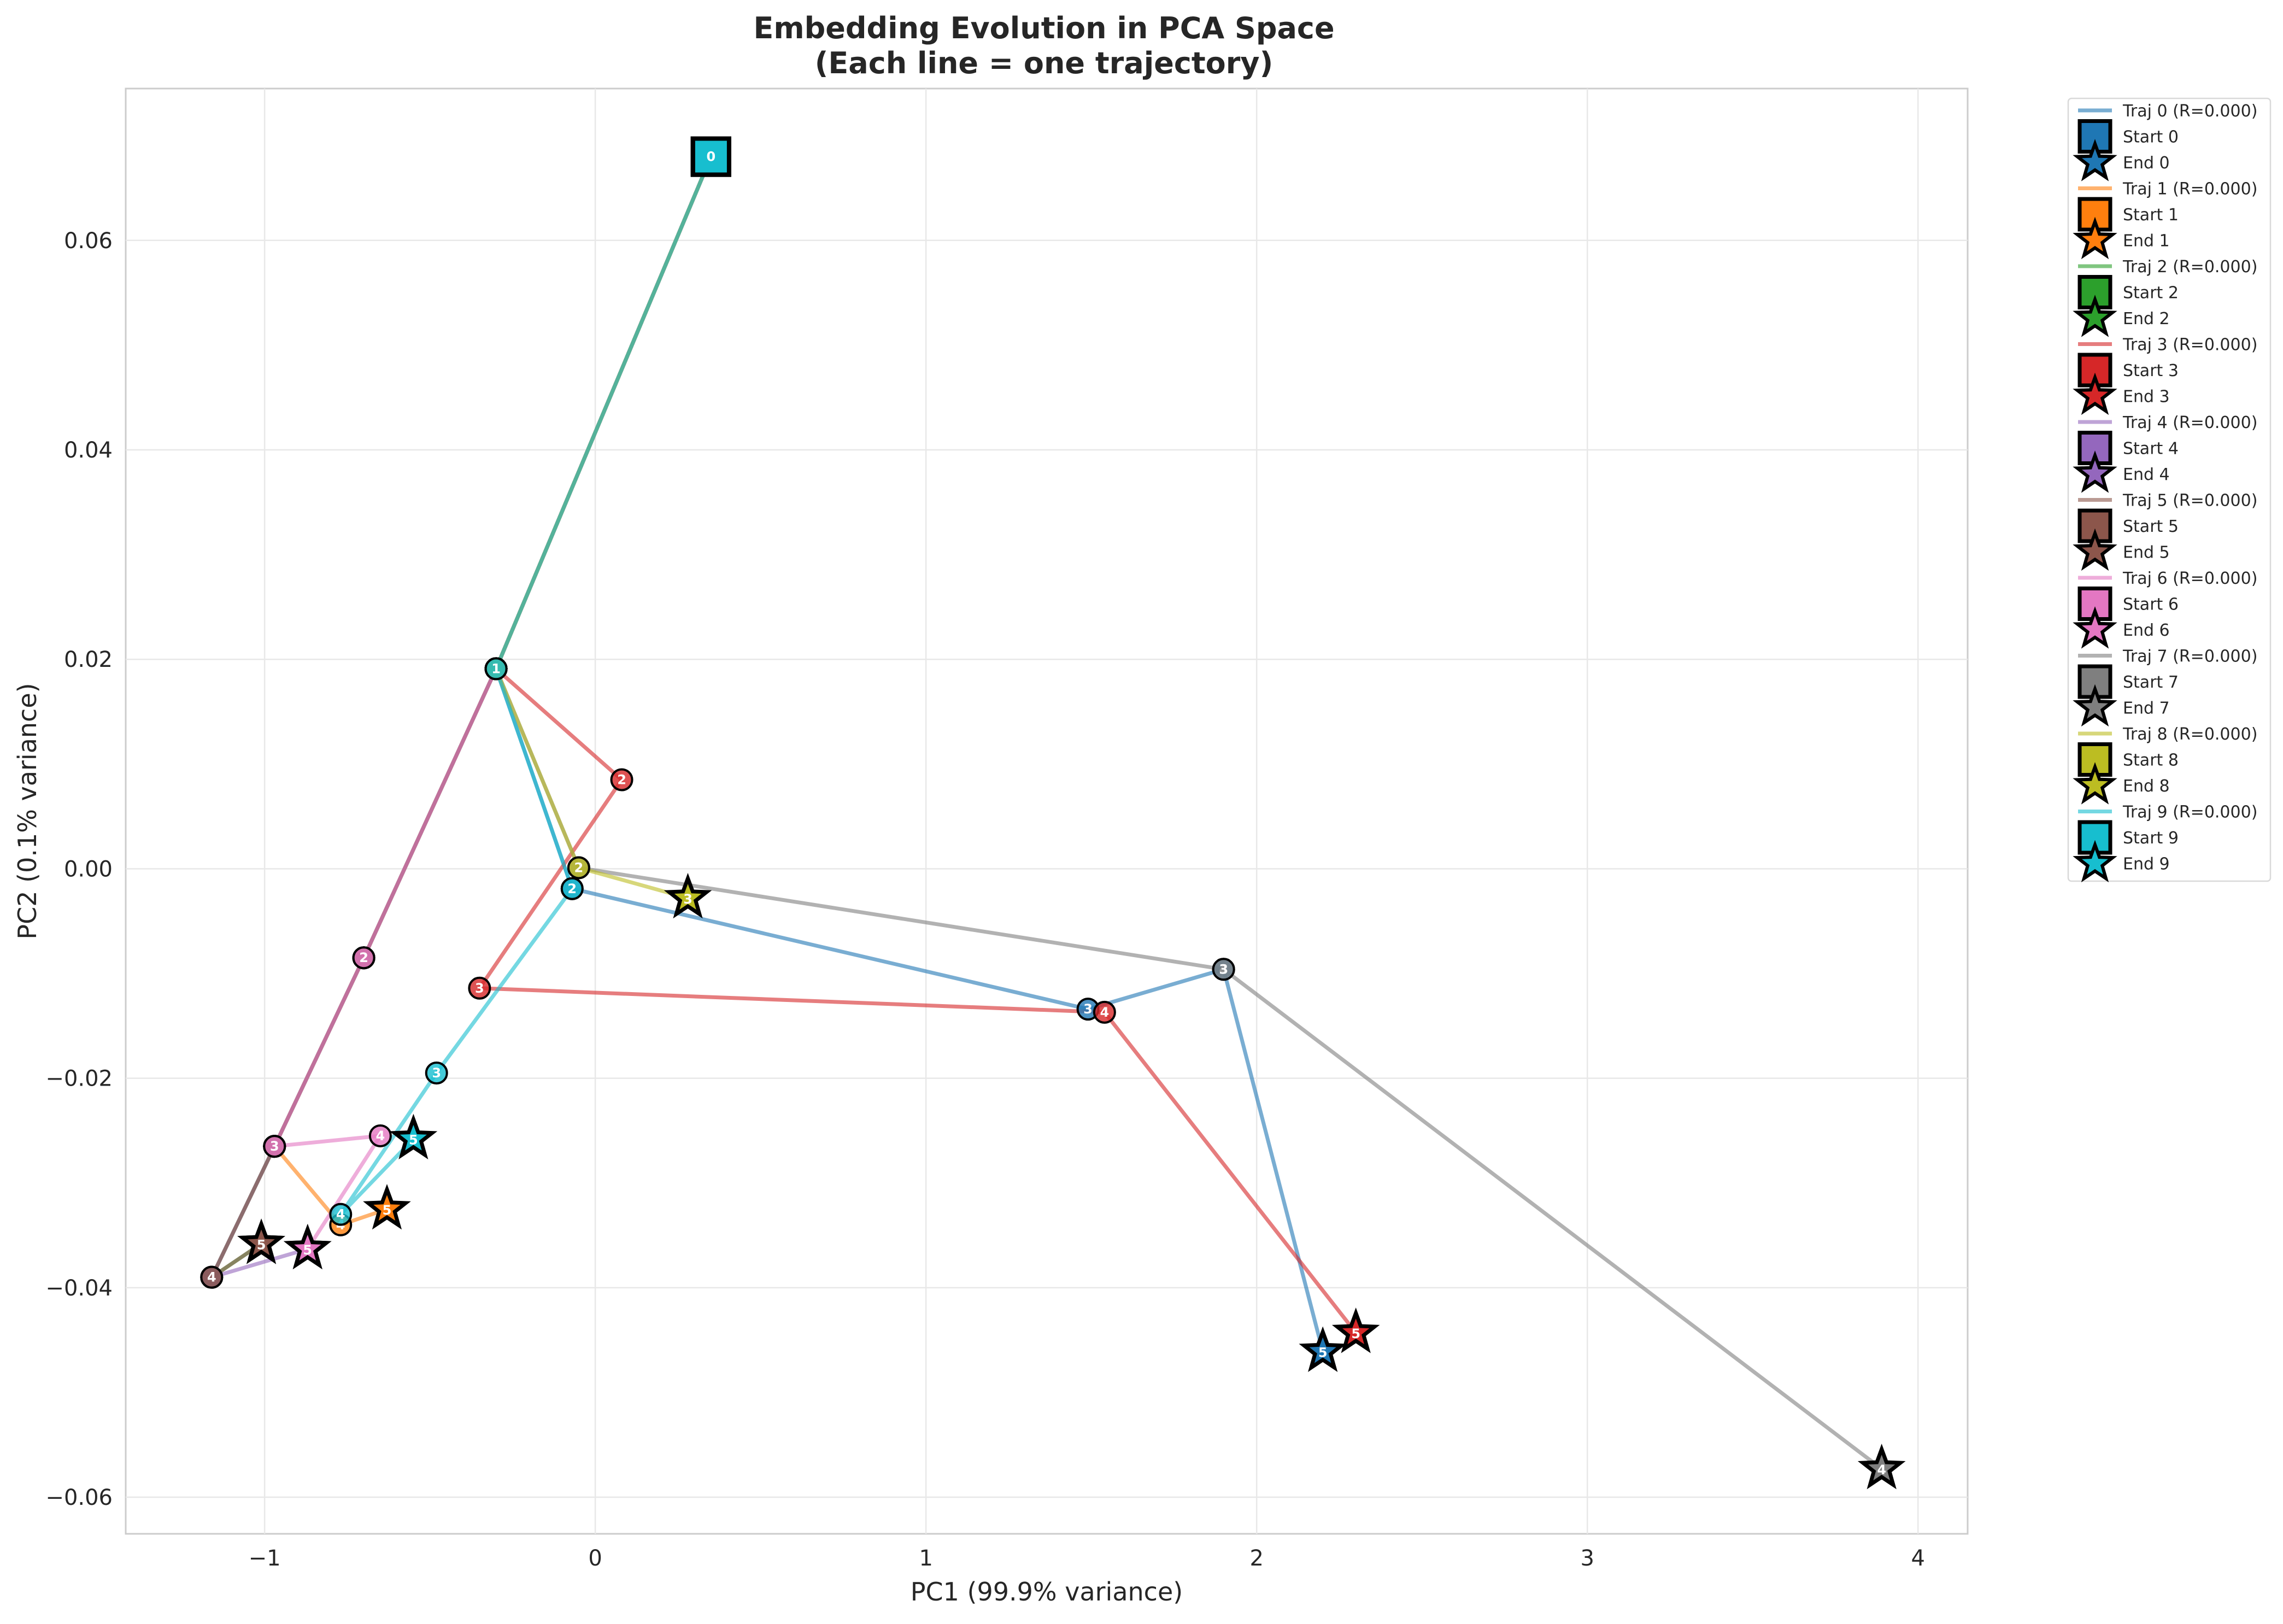 The height and width of the screenshot is (1624, 2283). What do you see at coordinates (925, 1558) in the screenshot?
I see `x-tick-label: 1` at bounding box center [925, 1558].